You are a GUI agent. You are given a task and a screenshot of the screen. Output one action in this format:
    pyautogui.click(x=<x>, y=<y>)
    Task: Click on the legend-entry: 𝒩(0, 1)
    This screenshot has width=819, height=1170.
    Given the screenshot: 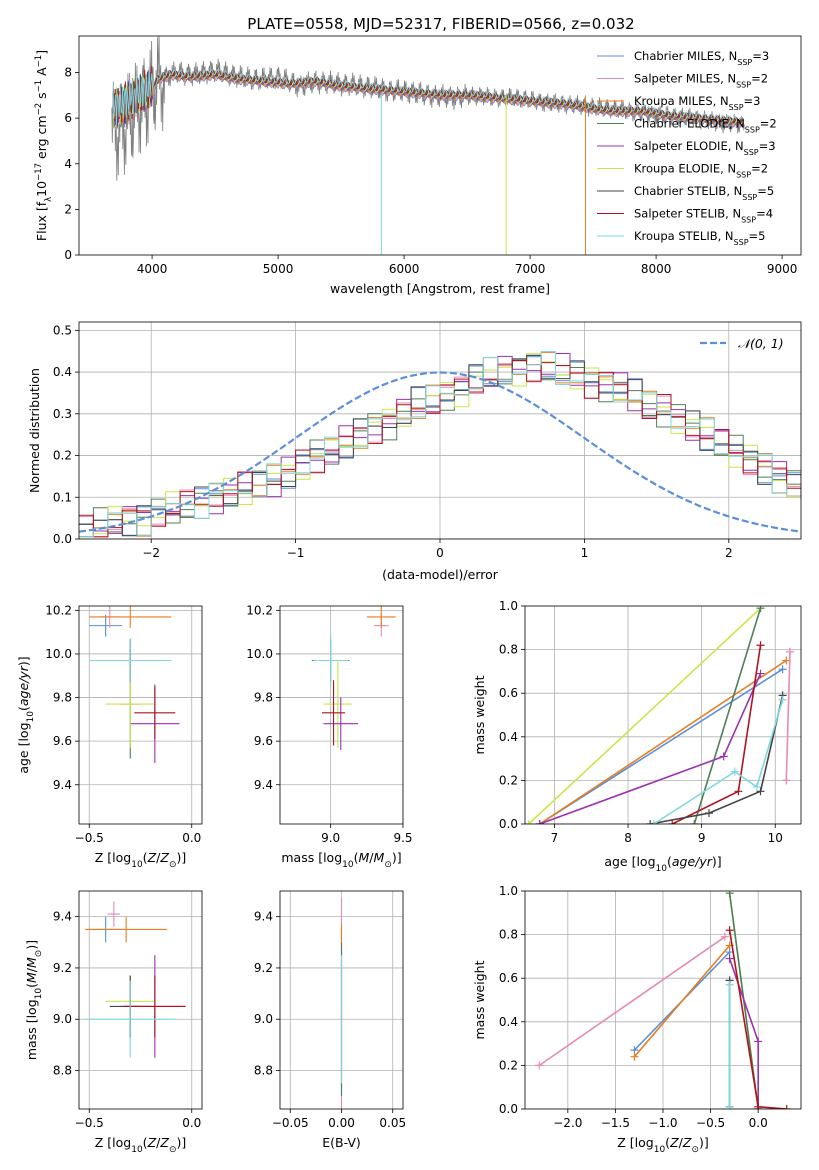 What is the action you would take?
    pyautogui.click(x=761, y=343)
    